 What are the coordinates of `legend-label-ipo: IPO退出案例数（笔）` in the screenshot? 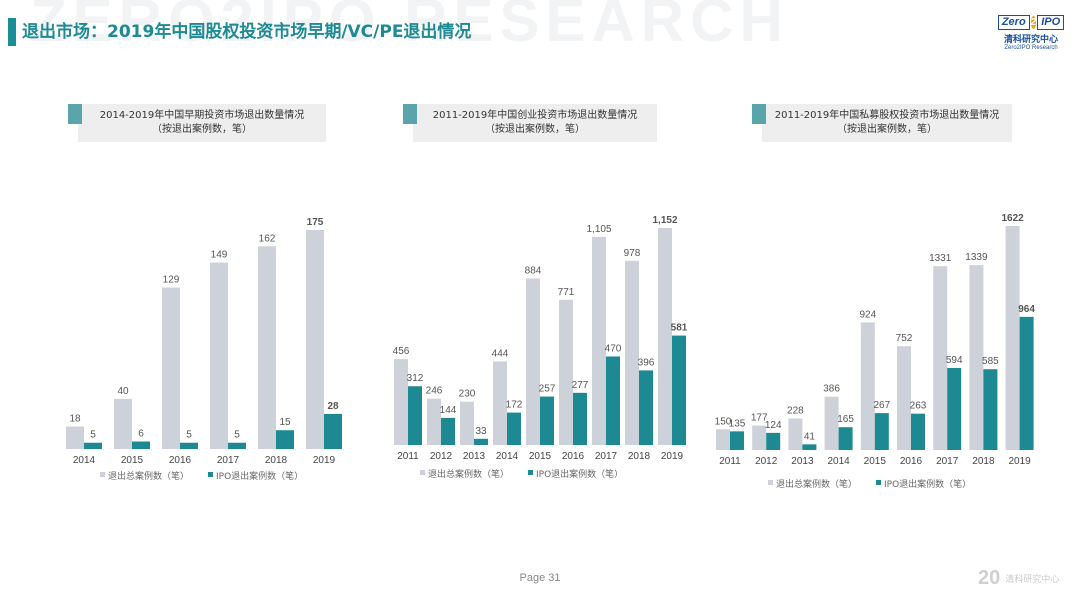 It's located at (259, 476).